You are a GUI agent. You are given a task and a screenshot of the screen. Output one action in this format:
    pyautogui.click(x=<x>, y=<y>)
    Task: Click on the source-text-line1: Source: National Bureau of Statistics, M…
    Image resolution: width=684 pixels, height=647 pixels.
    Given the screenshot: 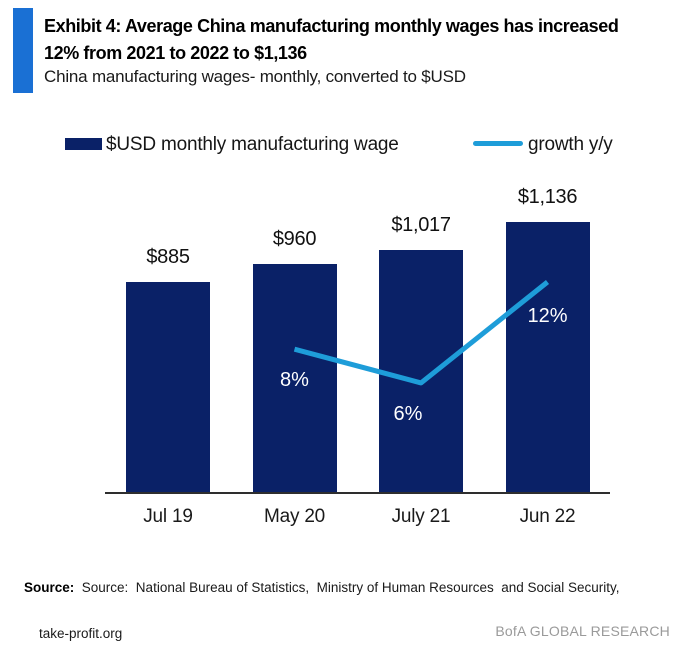 What is the action you would take?
    pyautogui.click(x=350, y=587)
    